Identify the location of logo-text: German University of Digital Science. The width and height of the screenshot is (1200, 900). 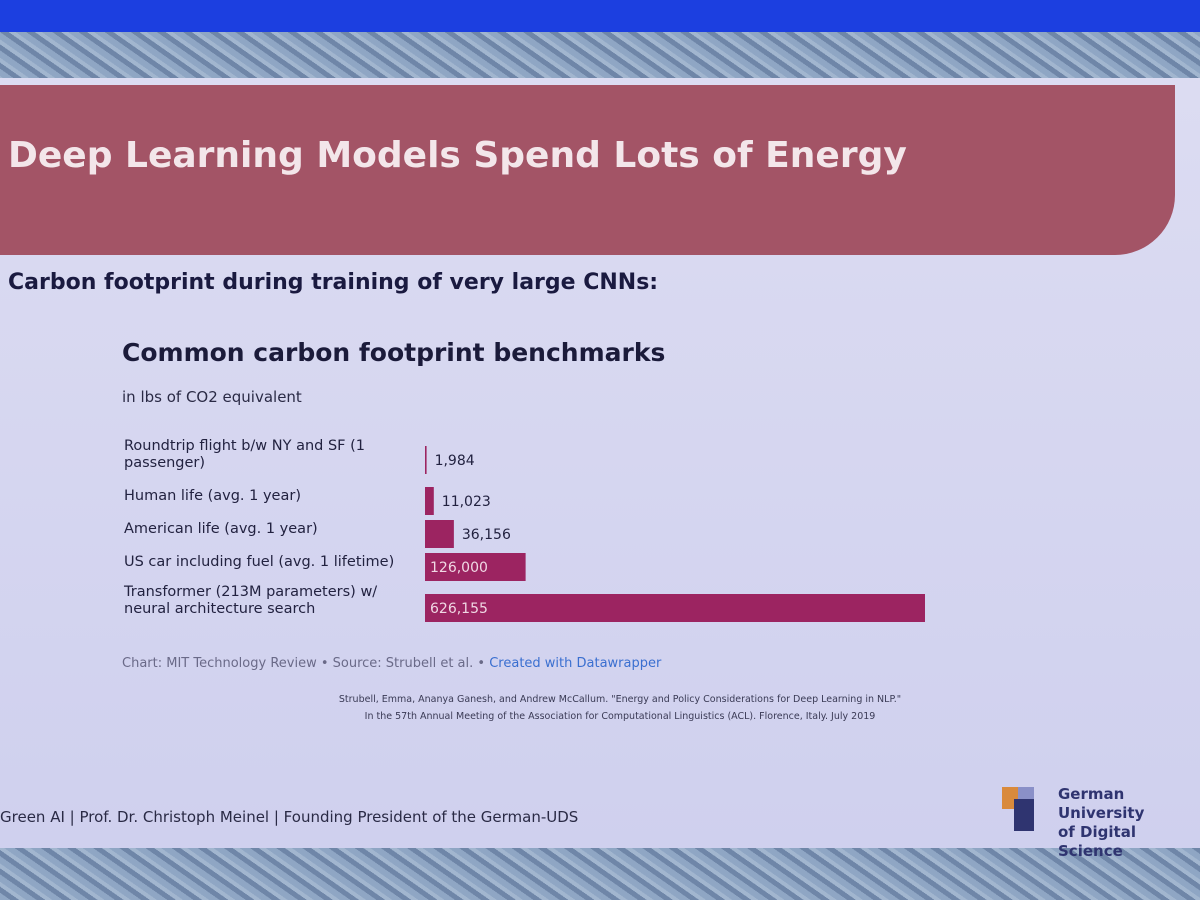
(1129, 823).